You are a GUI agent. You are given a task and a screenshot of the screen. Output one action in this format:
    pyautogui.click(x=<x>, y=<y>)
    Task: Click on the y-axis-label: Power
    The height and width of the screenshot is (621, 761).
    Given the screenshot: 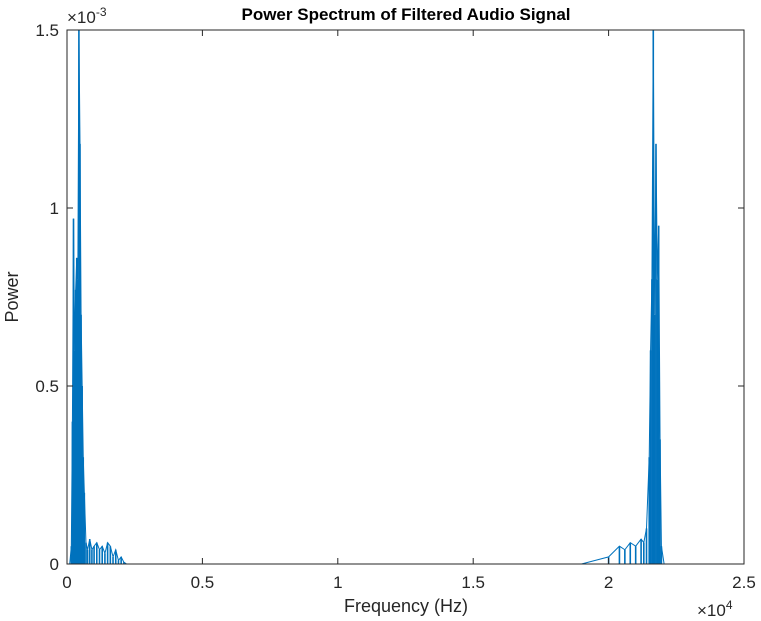 What is the action you would take?
    pyautogui.click(x=12, y=296)
    